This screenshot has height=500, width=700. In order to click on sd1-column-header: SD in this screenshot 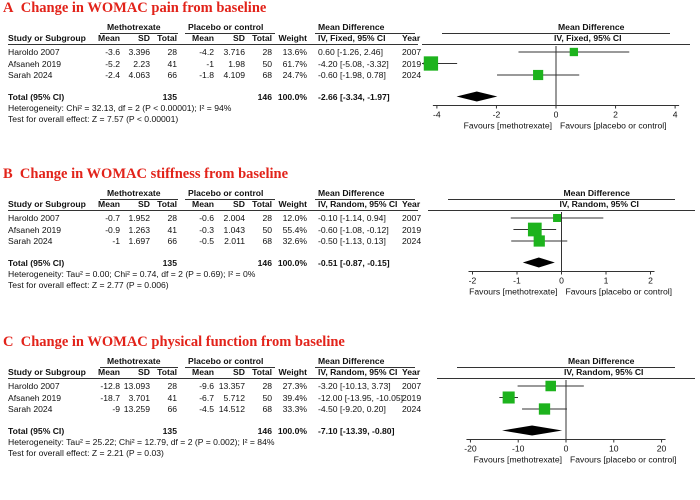, I will do `click(144, 204)`.